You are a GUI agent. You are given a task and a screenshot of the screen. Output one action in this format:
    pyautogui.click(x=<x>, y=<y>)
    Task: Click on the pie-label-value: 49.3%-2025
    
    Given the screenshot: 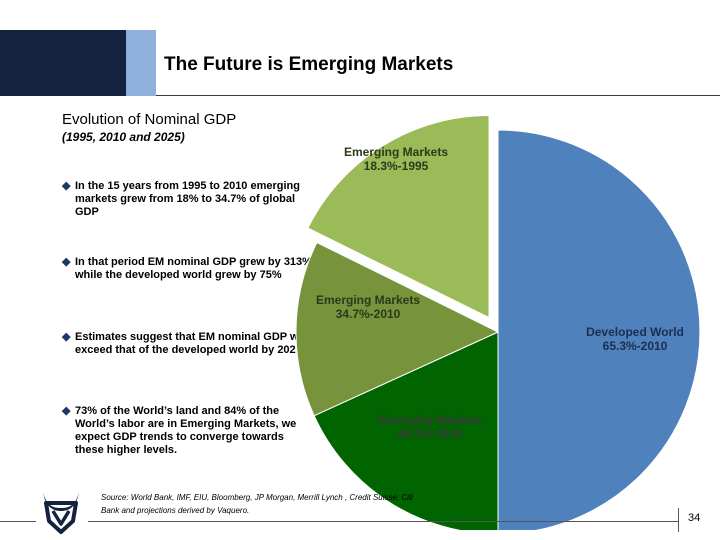 What is the action you would take?
    pyautogui.click(x=430, y=434)
    